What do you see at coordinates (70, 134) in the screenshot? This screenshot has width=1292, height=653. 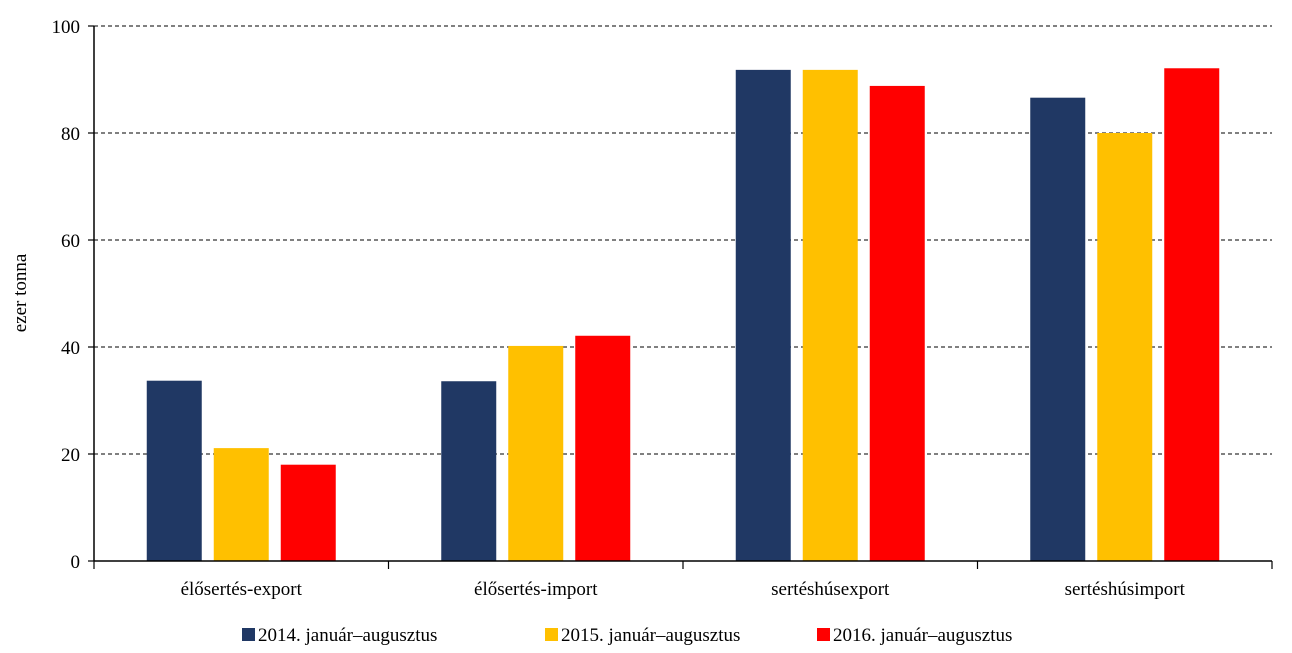 I see `y-tick-label: 80` at bounding box center [70, 134].